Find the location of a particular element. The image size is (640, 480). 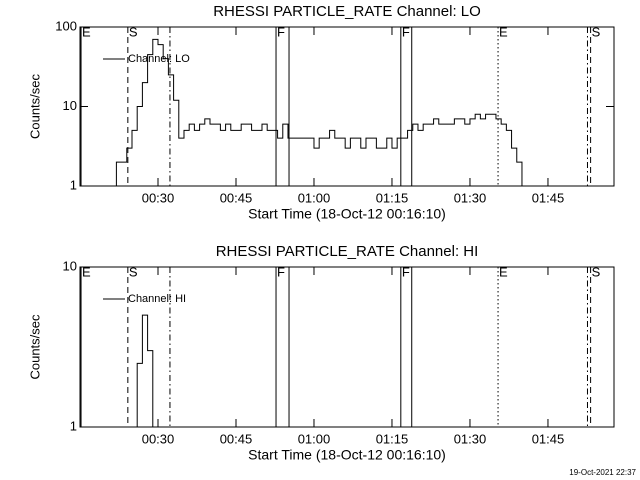

y-tick-label: 100 is located at coordinates (66, 25).